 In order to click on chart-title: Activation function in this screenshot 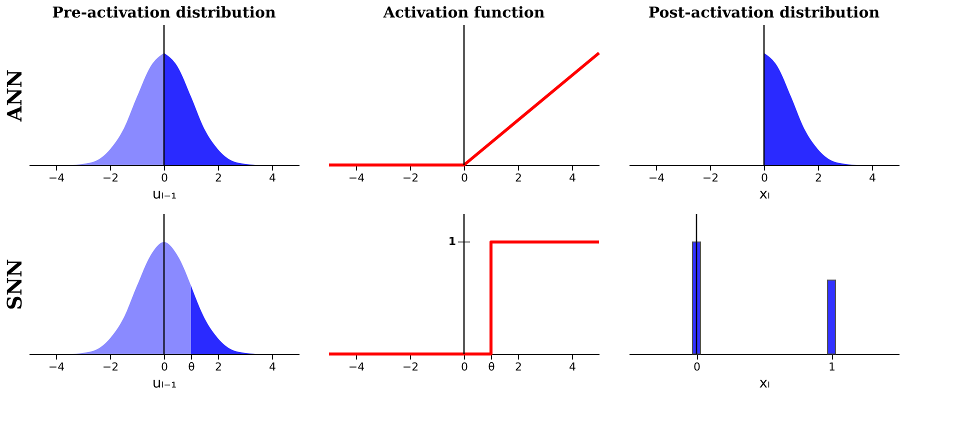, I will do `click(463, 12)`.